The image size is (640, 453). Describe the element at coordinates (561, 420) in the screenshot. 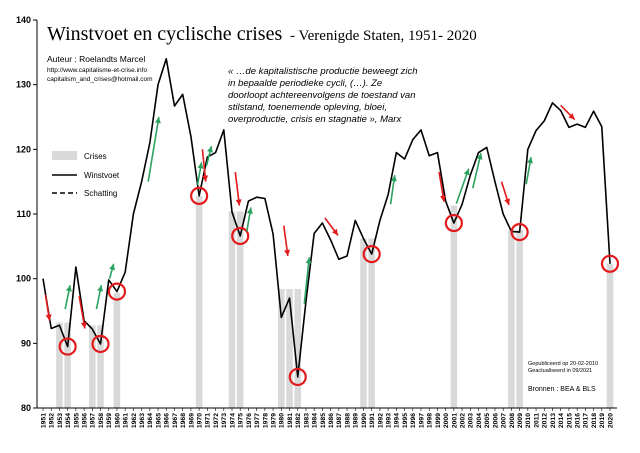

I see `x-tick-label-2014: 2014` at that location.